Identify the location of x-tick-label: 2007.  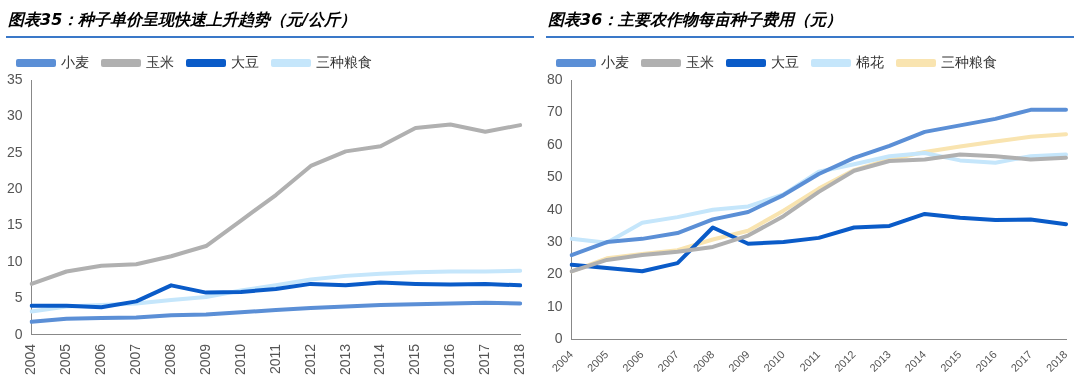
(135, 359).